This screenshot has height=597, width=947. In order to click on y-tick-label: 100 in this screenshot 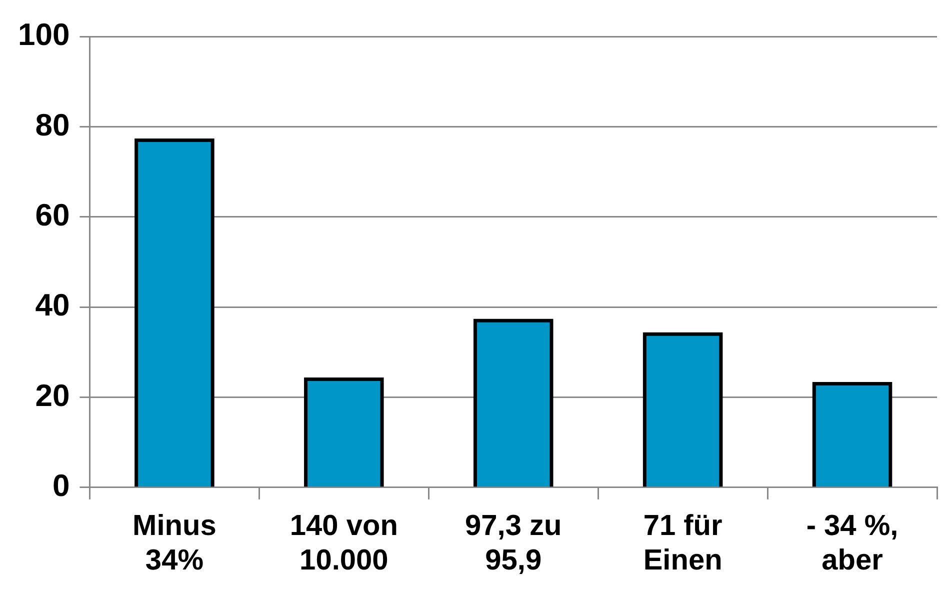, I will do `click(44, 34)`.